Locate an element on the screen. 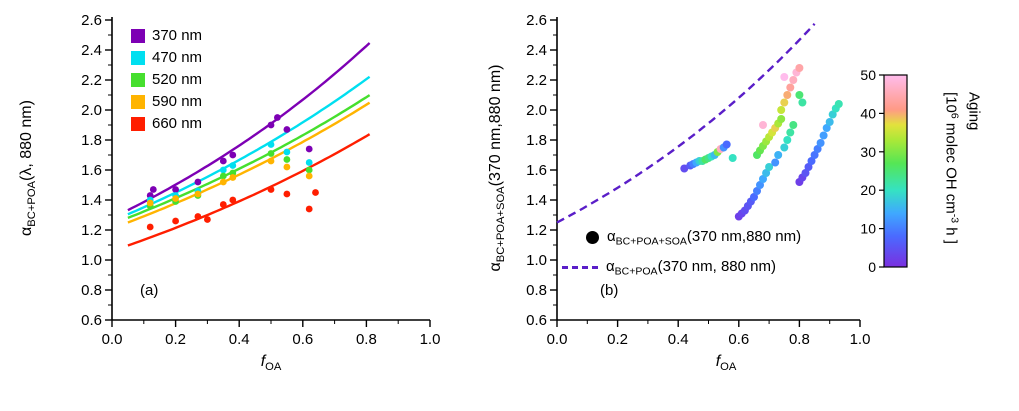 Image resolution: width=1019 pixels, height=411 pixels. legend-entry-520nm: 520 nm is located at coordinates (166, 79).